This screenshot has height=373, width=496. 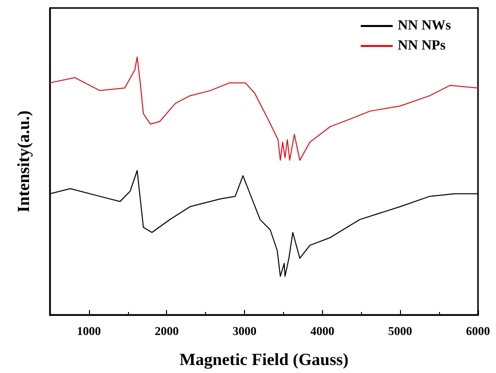 I want to click on x-tick-label: 1000, so click(x=88, y=331).